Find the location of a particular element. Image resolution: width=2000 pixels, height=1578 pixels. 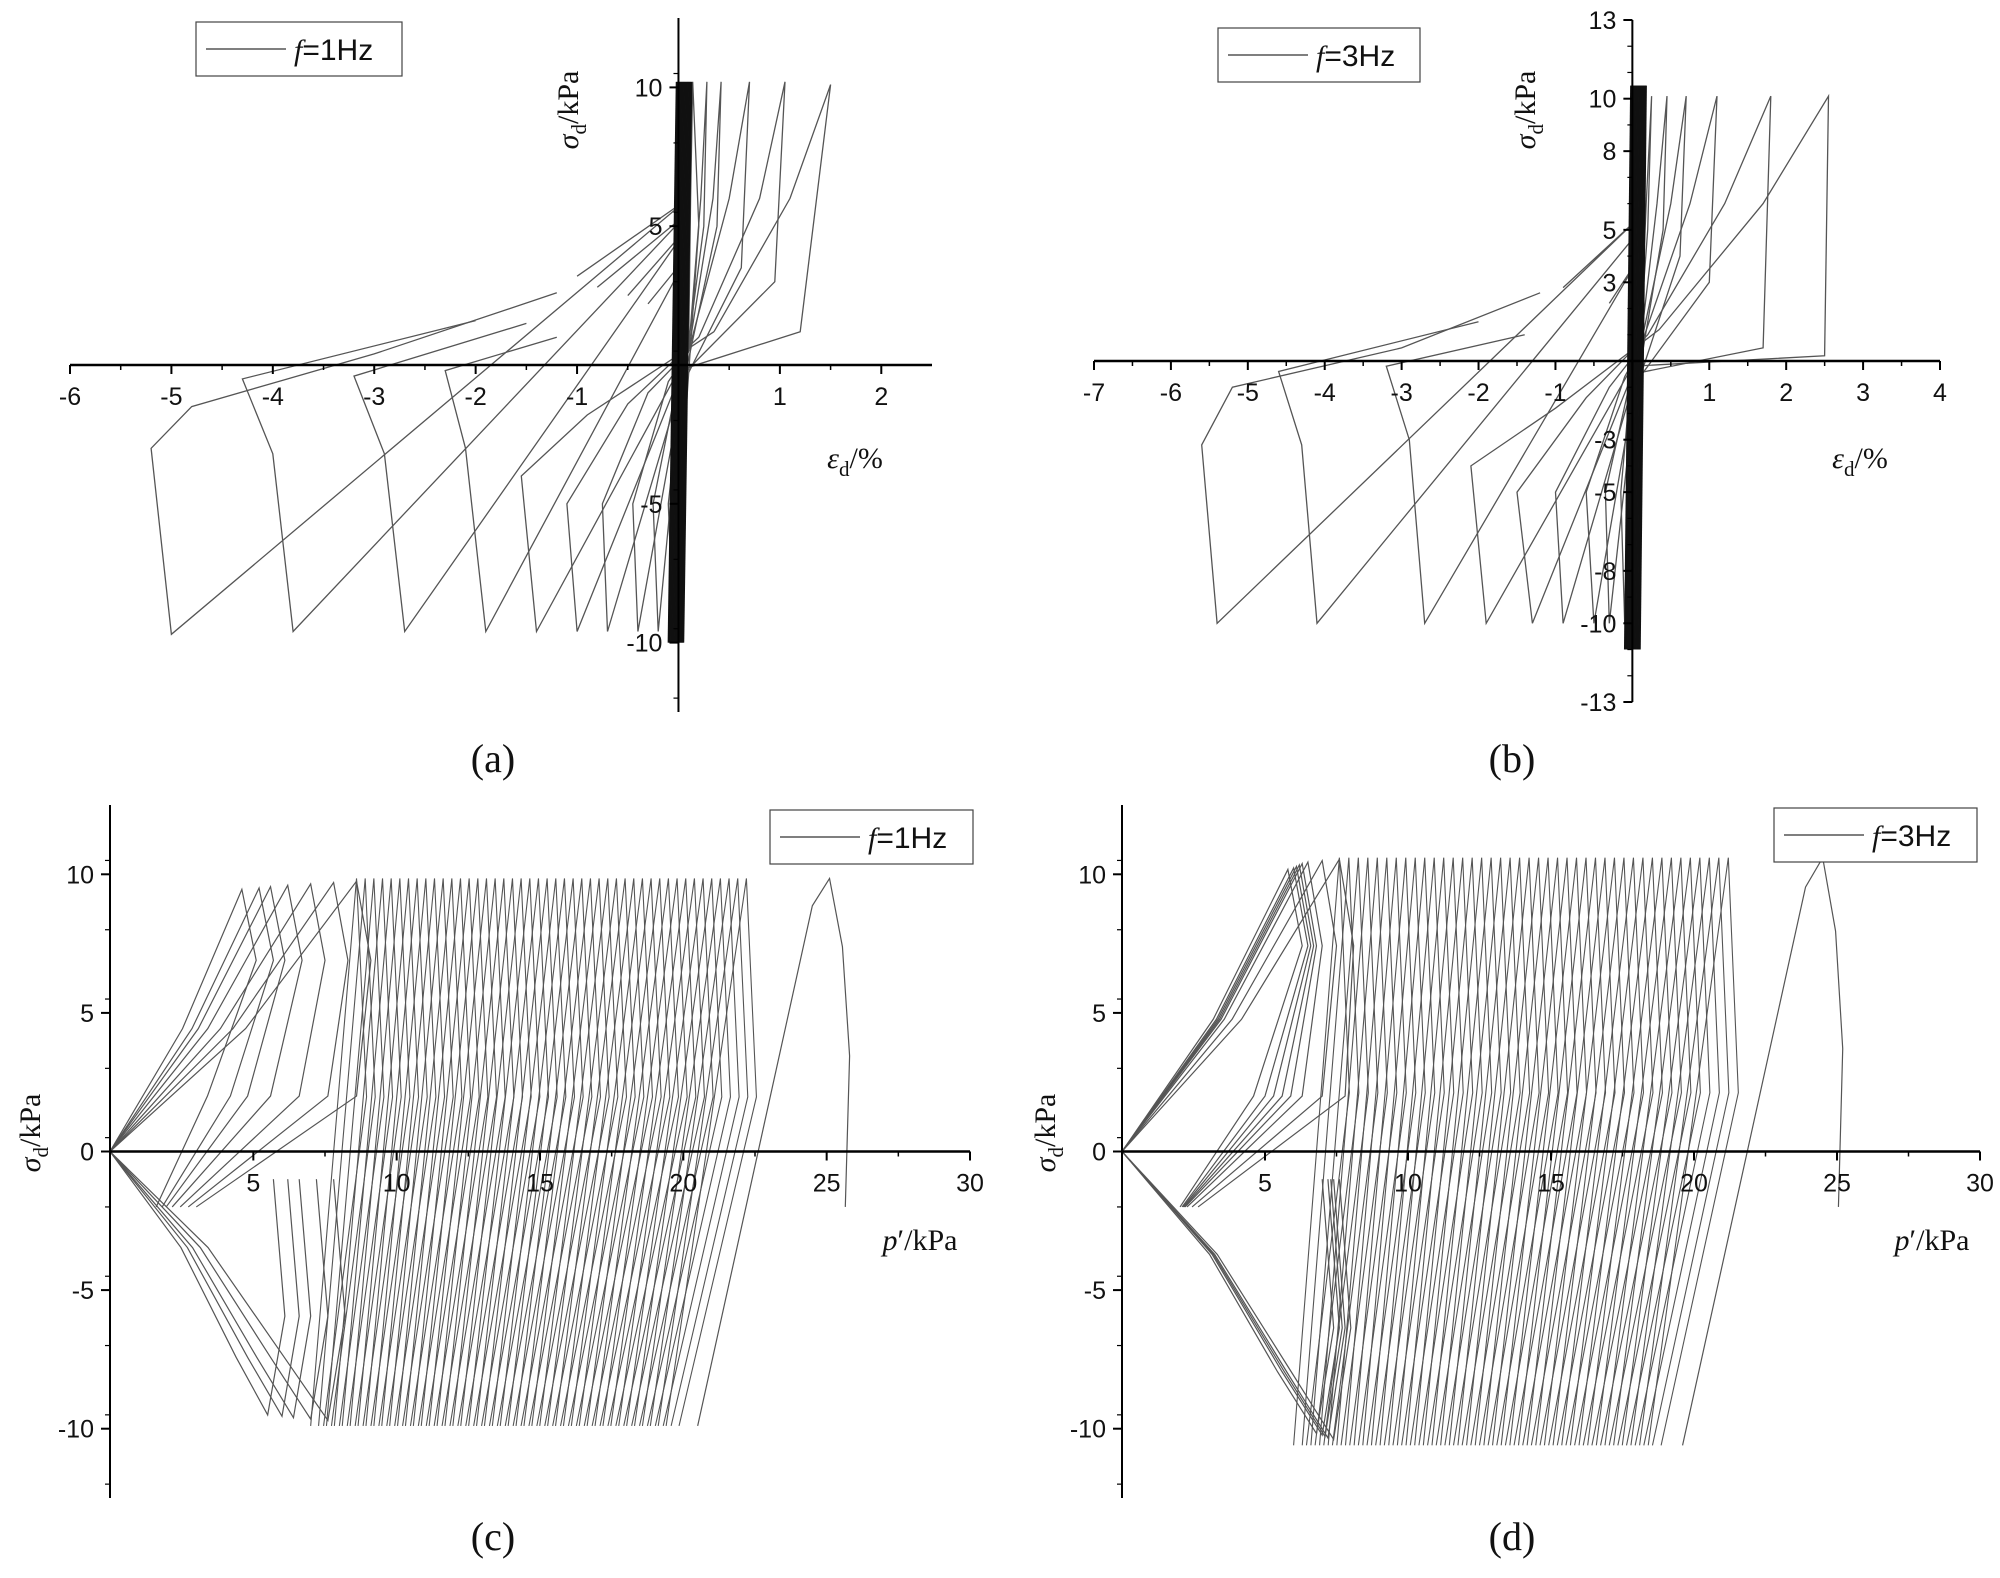

x-tick-label: -1 is located at coordinates (1555, 393).